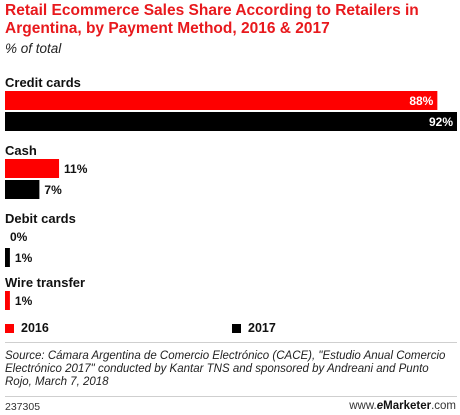 The image size is (460, 415). Describe the element at coordinates (21, 150) in the screenshot. I see `category-label-cash: Cash` at that location.